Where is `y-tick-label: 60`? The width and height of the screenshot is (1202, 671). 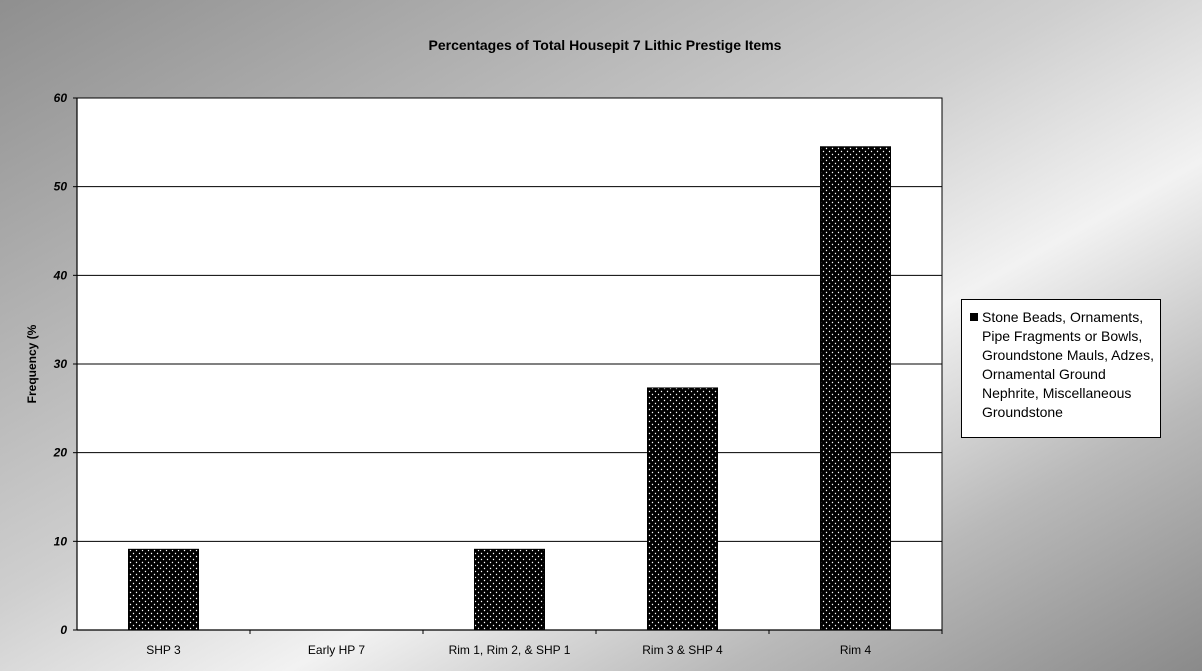 y-tick-label: 60 is located at coordinates (61, 98).